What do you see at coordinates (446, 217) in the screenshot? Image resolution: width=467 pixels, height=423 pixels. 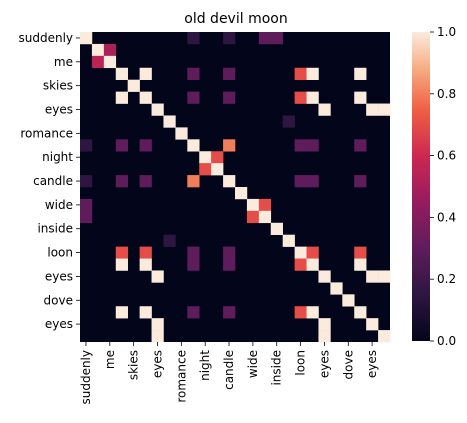 I see `colorbar-tick-label: 0.4` at bounding box center [446, 217].